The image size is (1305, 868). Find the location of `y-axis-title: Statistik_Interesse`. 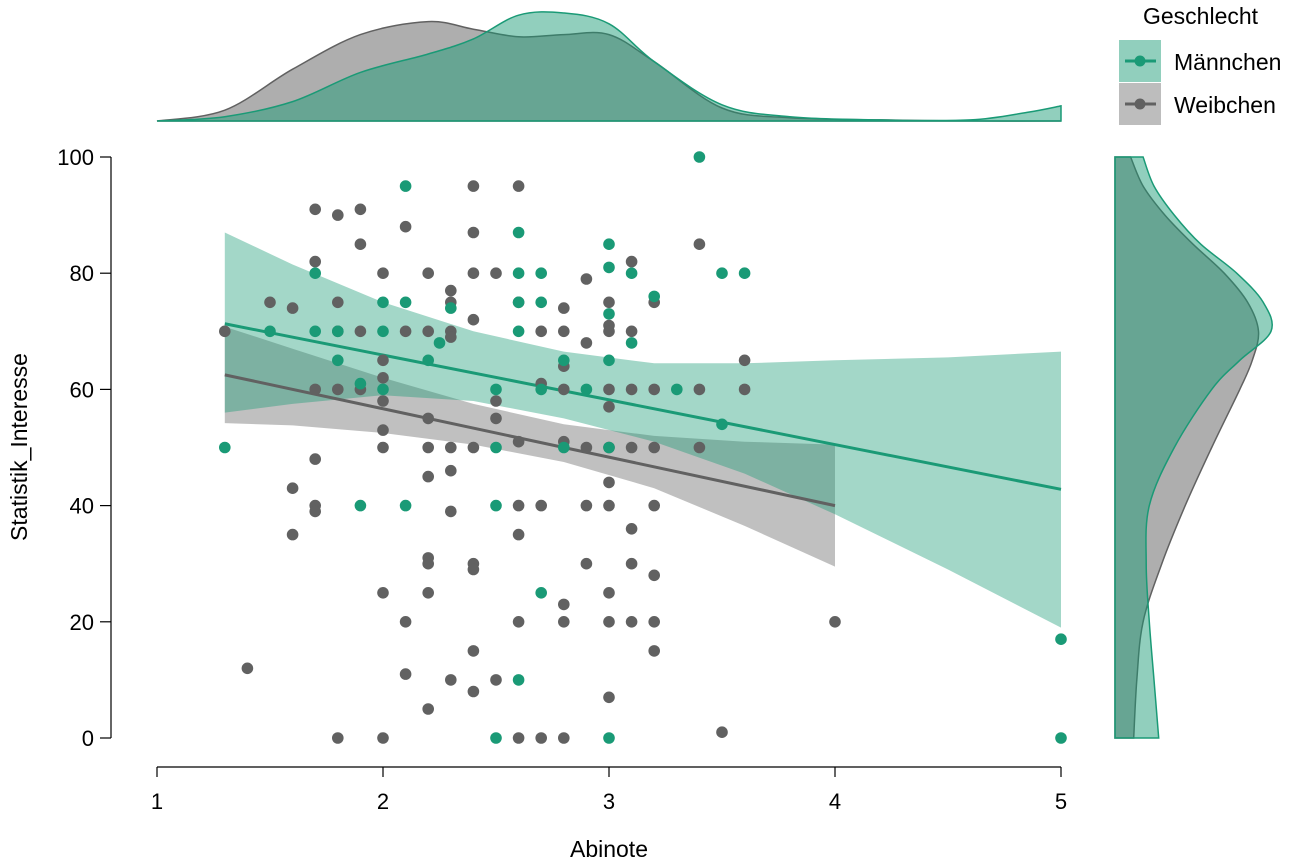

y-axis-title: Statistik_Interesse is located at coordinates (19, 447).